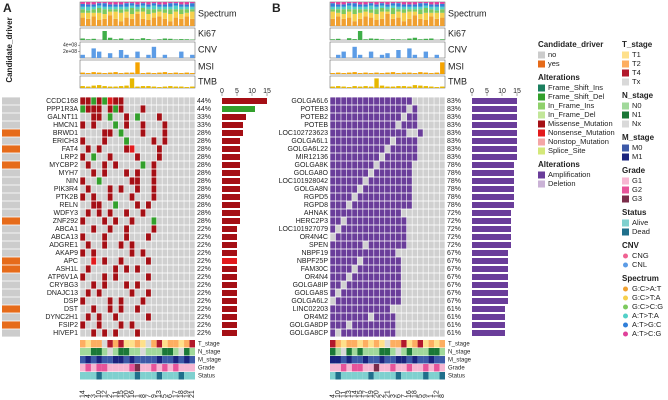 Image resolution: width=668 pixels, height=400 pixels. I want to click on sample-label: 11, so click(115, 394).